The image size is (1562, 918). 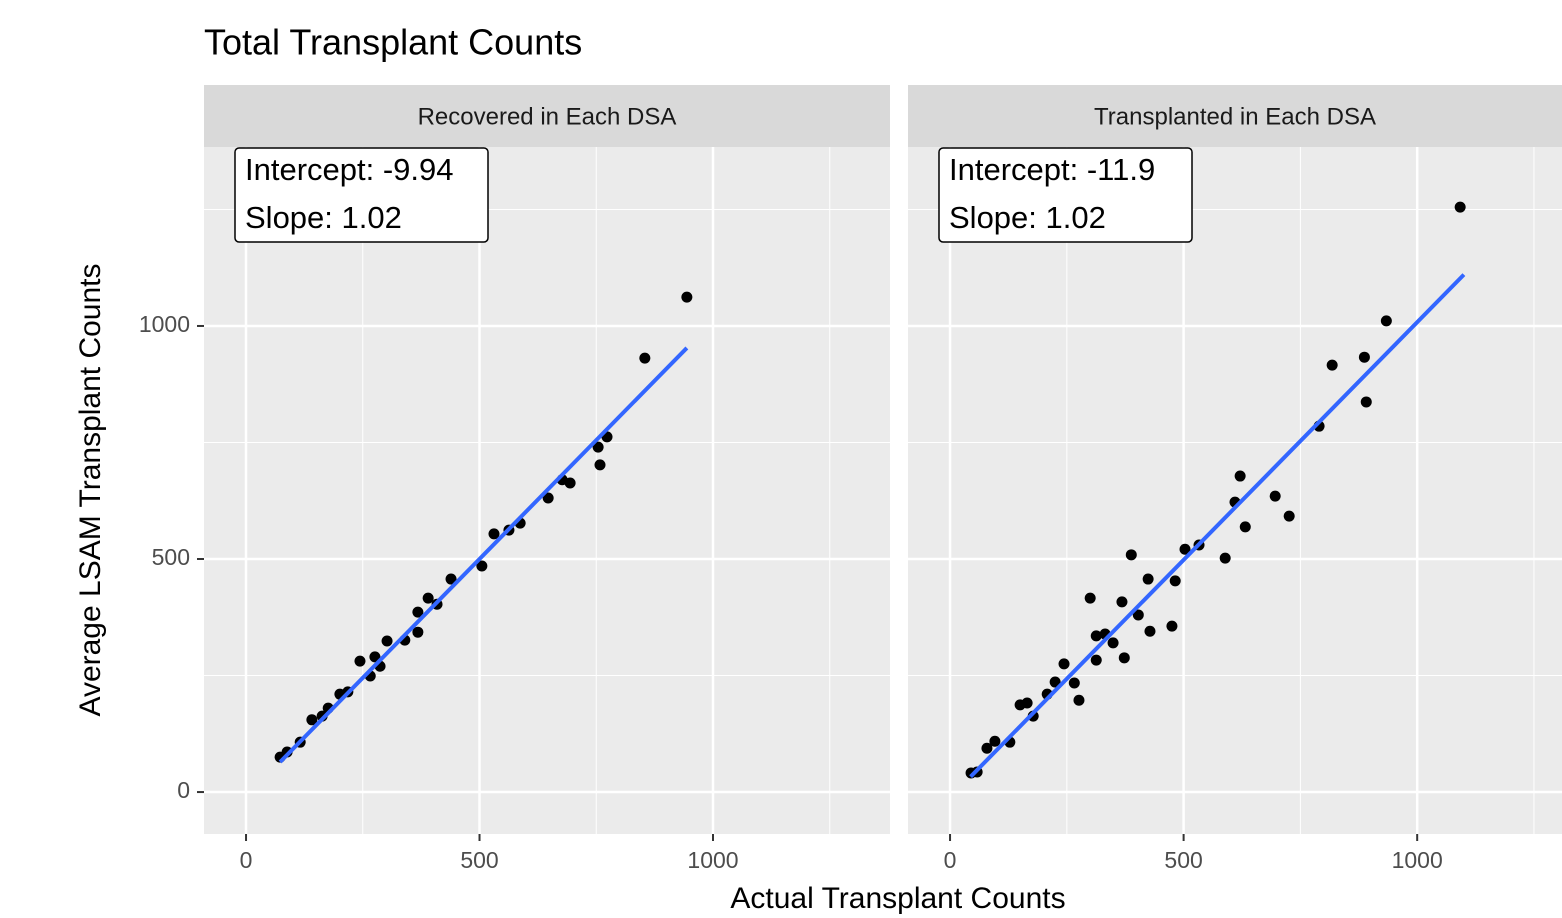 I want to click on facet-label: Recovered in Each DSA, so click(x=547, y=116).